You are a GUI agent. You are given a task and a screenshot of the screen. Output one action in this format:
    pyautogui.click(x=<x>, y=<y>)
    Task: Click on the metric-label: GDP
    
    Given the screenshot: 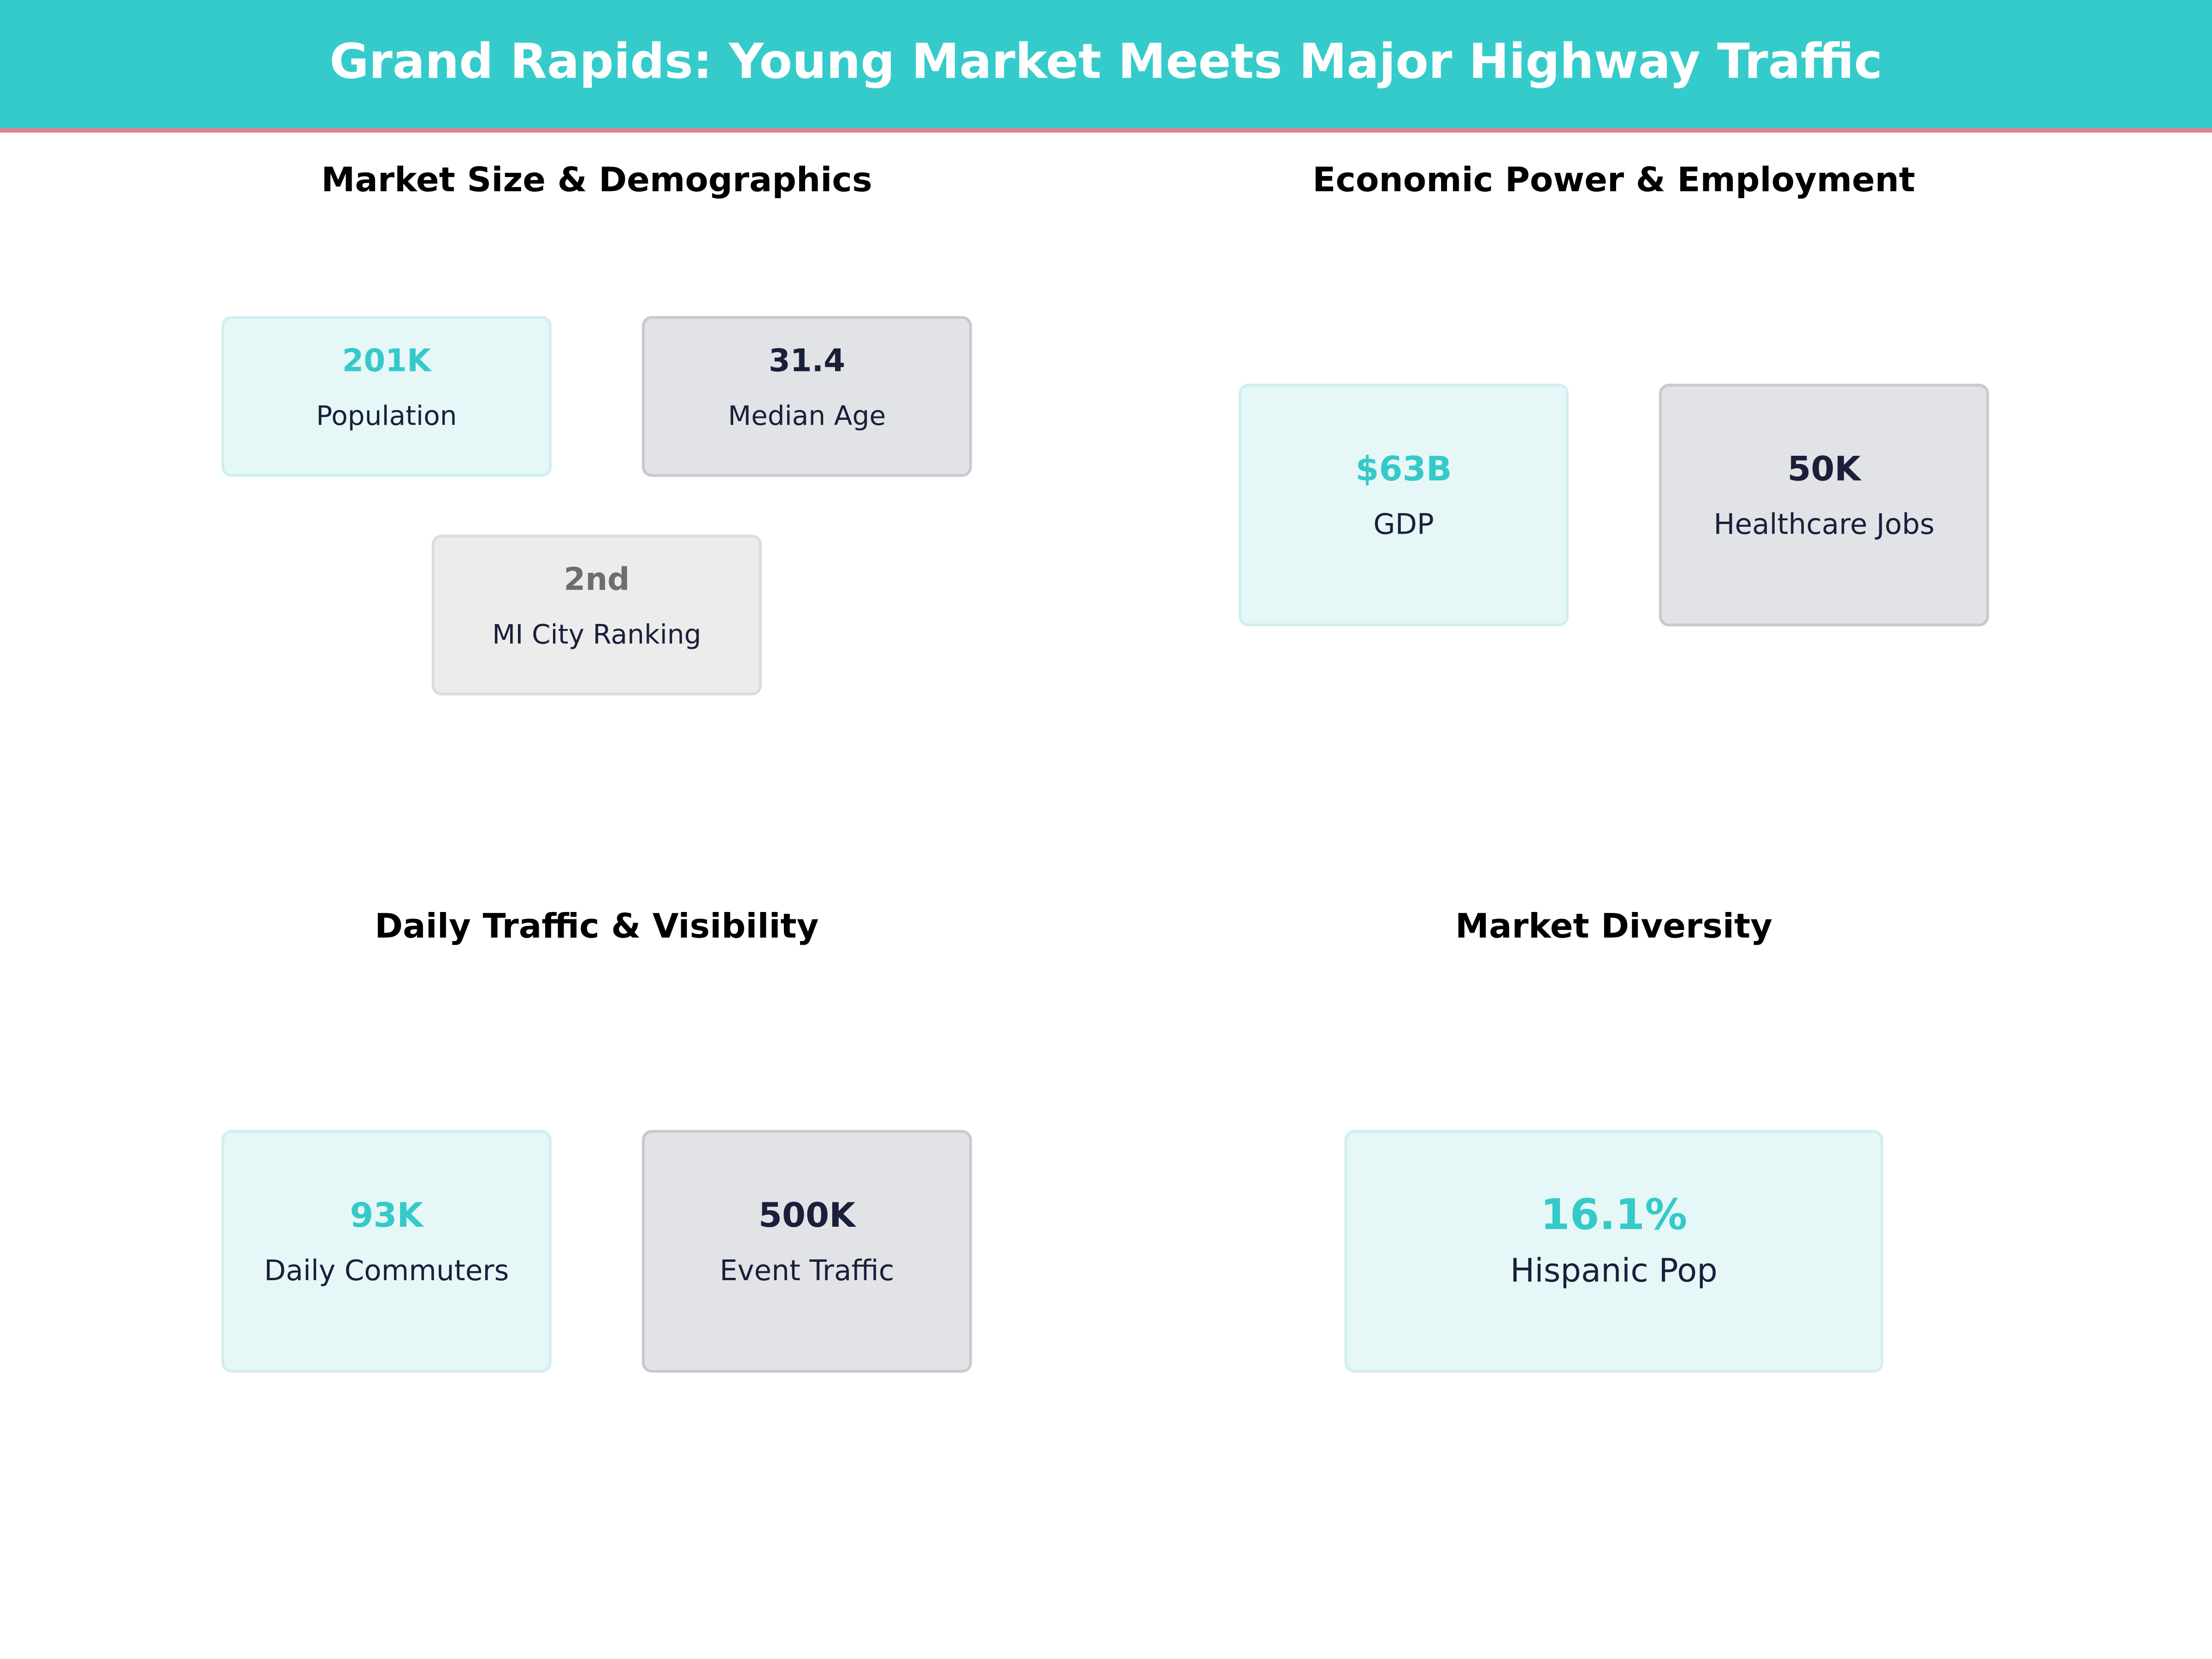 What is the action you would take?
    pyautogui.click(x=1403, y=524)
    